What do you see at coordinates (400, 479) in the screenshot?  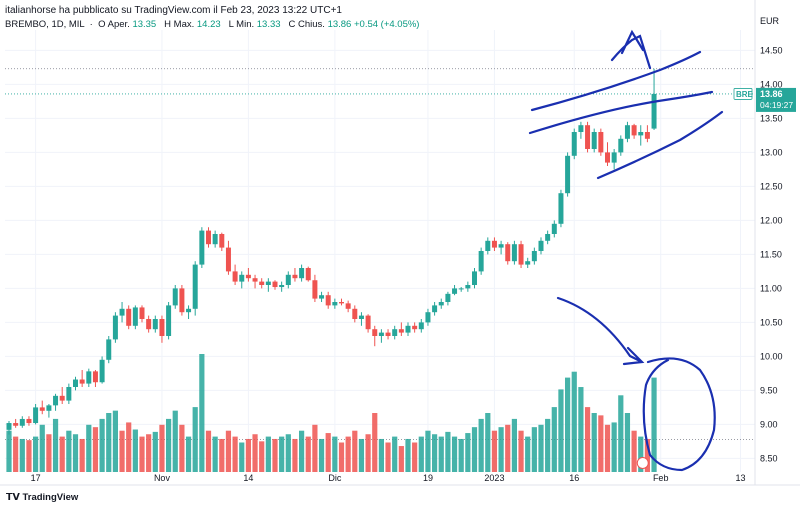 I see `time-axis: 17Nov14Dic19202316Feb13Mar` at bounding box center [400, 479].